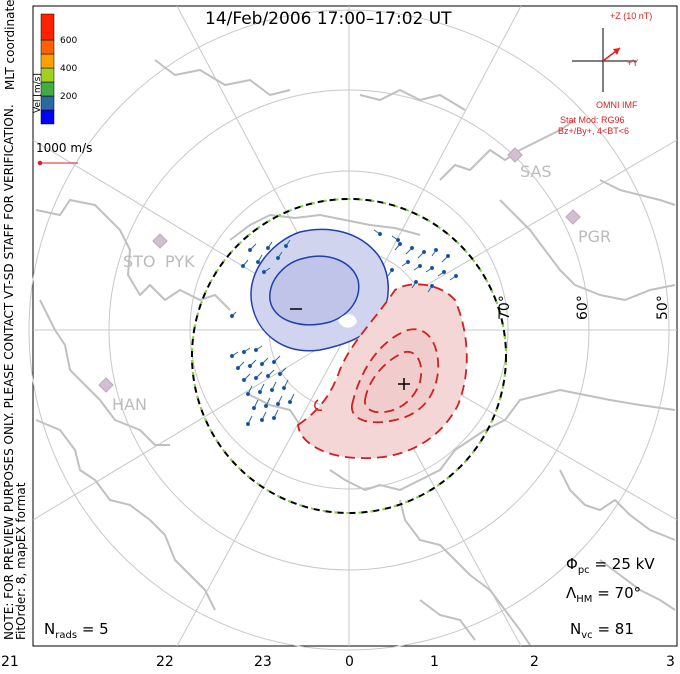 Image resolution: width=680 pixels, height=674 pixels. I want to click on positive-maximum-marker, so click(404, 384).